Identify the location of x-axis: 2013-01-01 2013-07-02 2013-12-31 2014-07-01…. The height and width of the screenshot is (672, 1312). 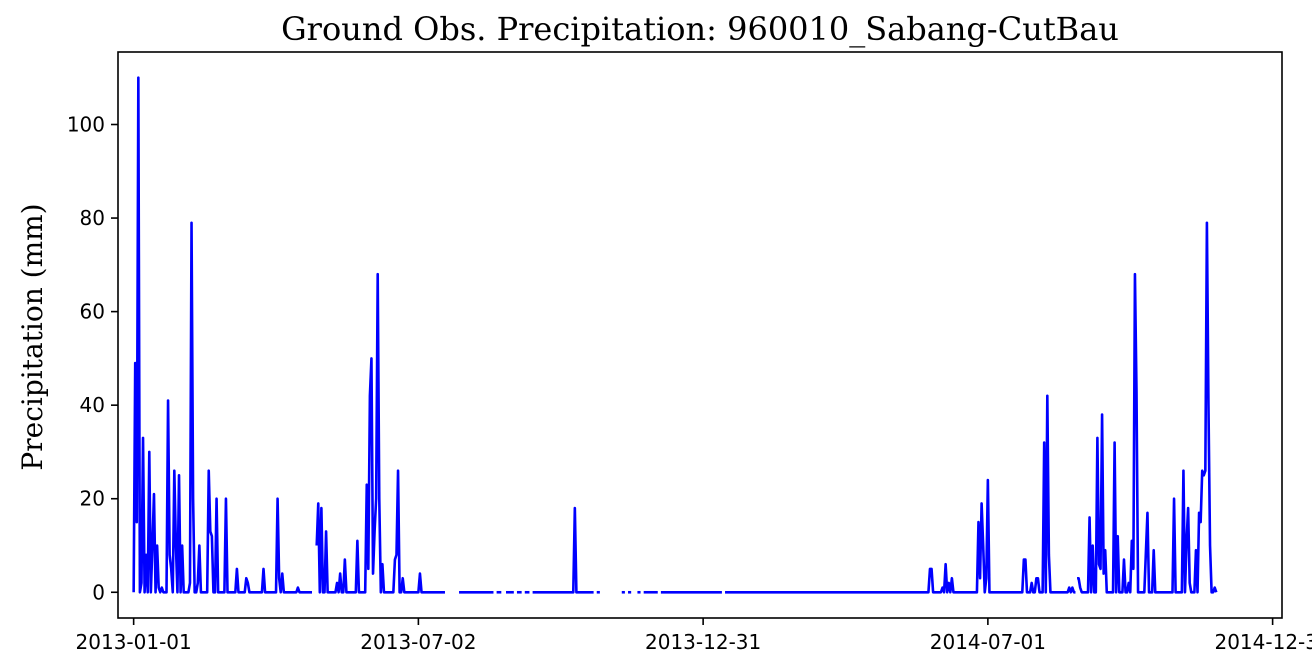
(694, 636).